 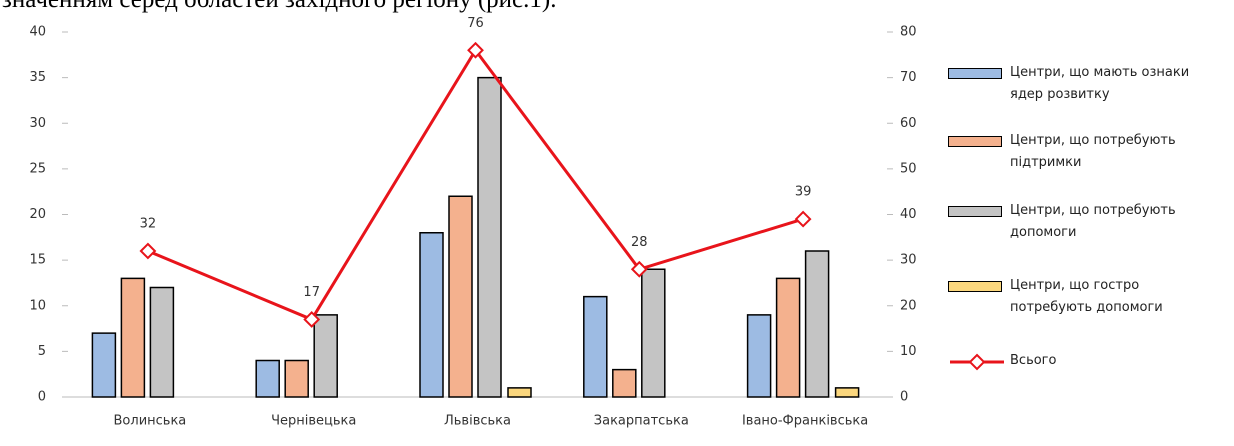 I want to click on legend-item: Всього, so click(x=1091, y=370).